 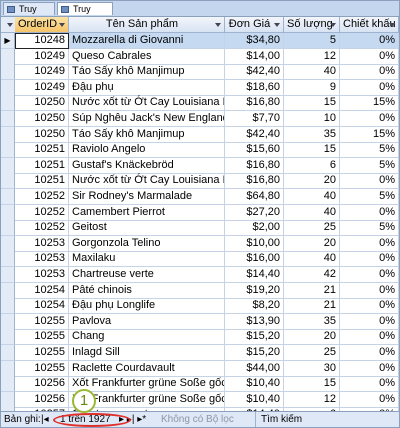 What do you see at coordinates (254, 290) in the screenshot?
I see `table-cell: $19,20` at bounding box center [254, 290].